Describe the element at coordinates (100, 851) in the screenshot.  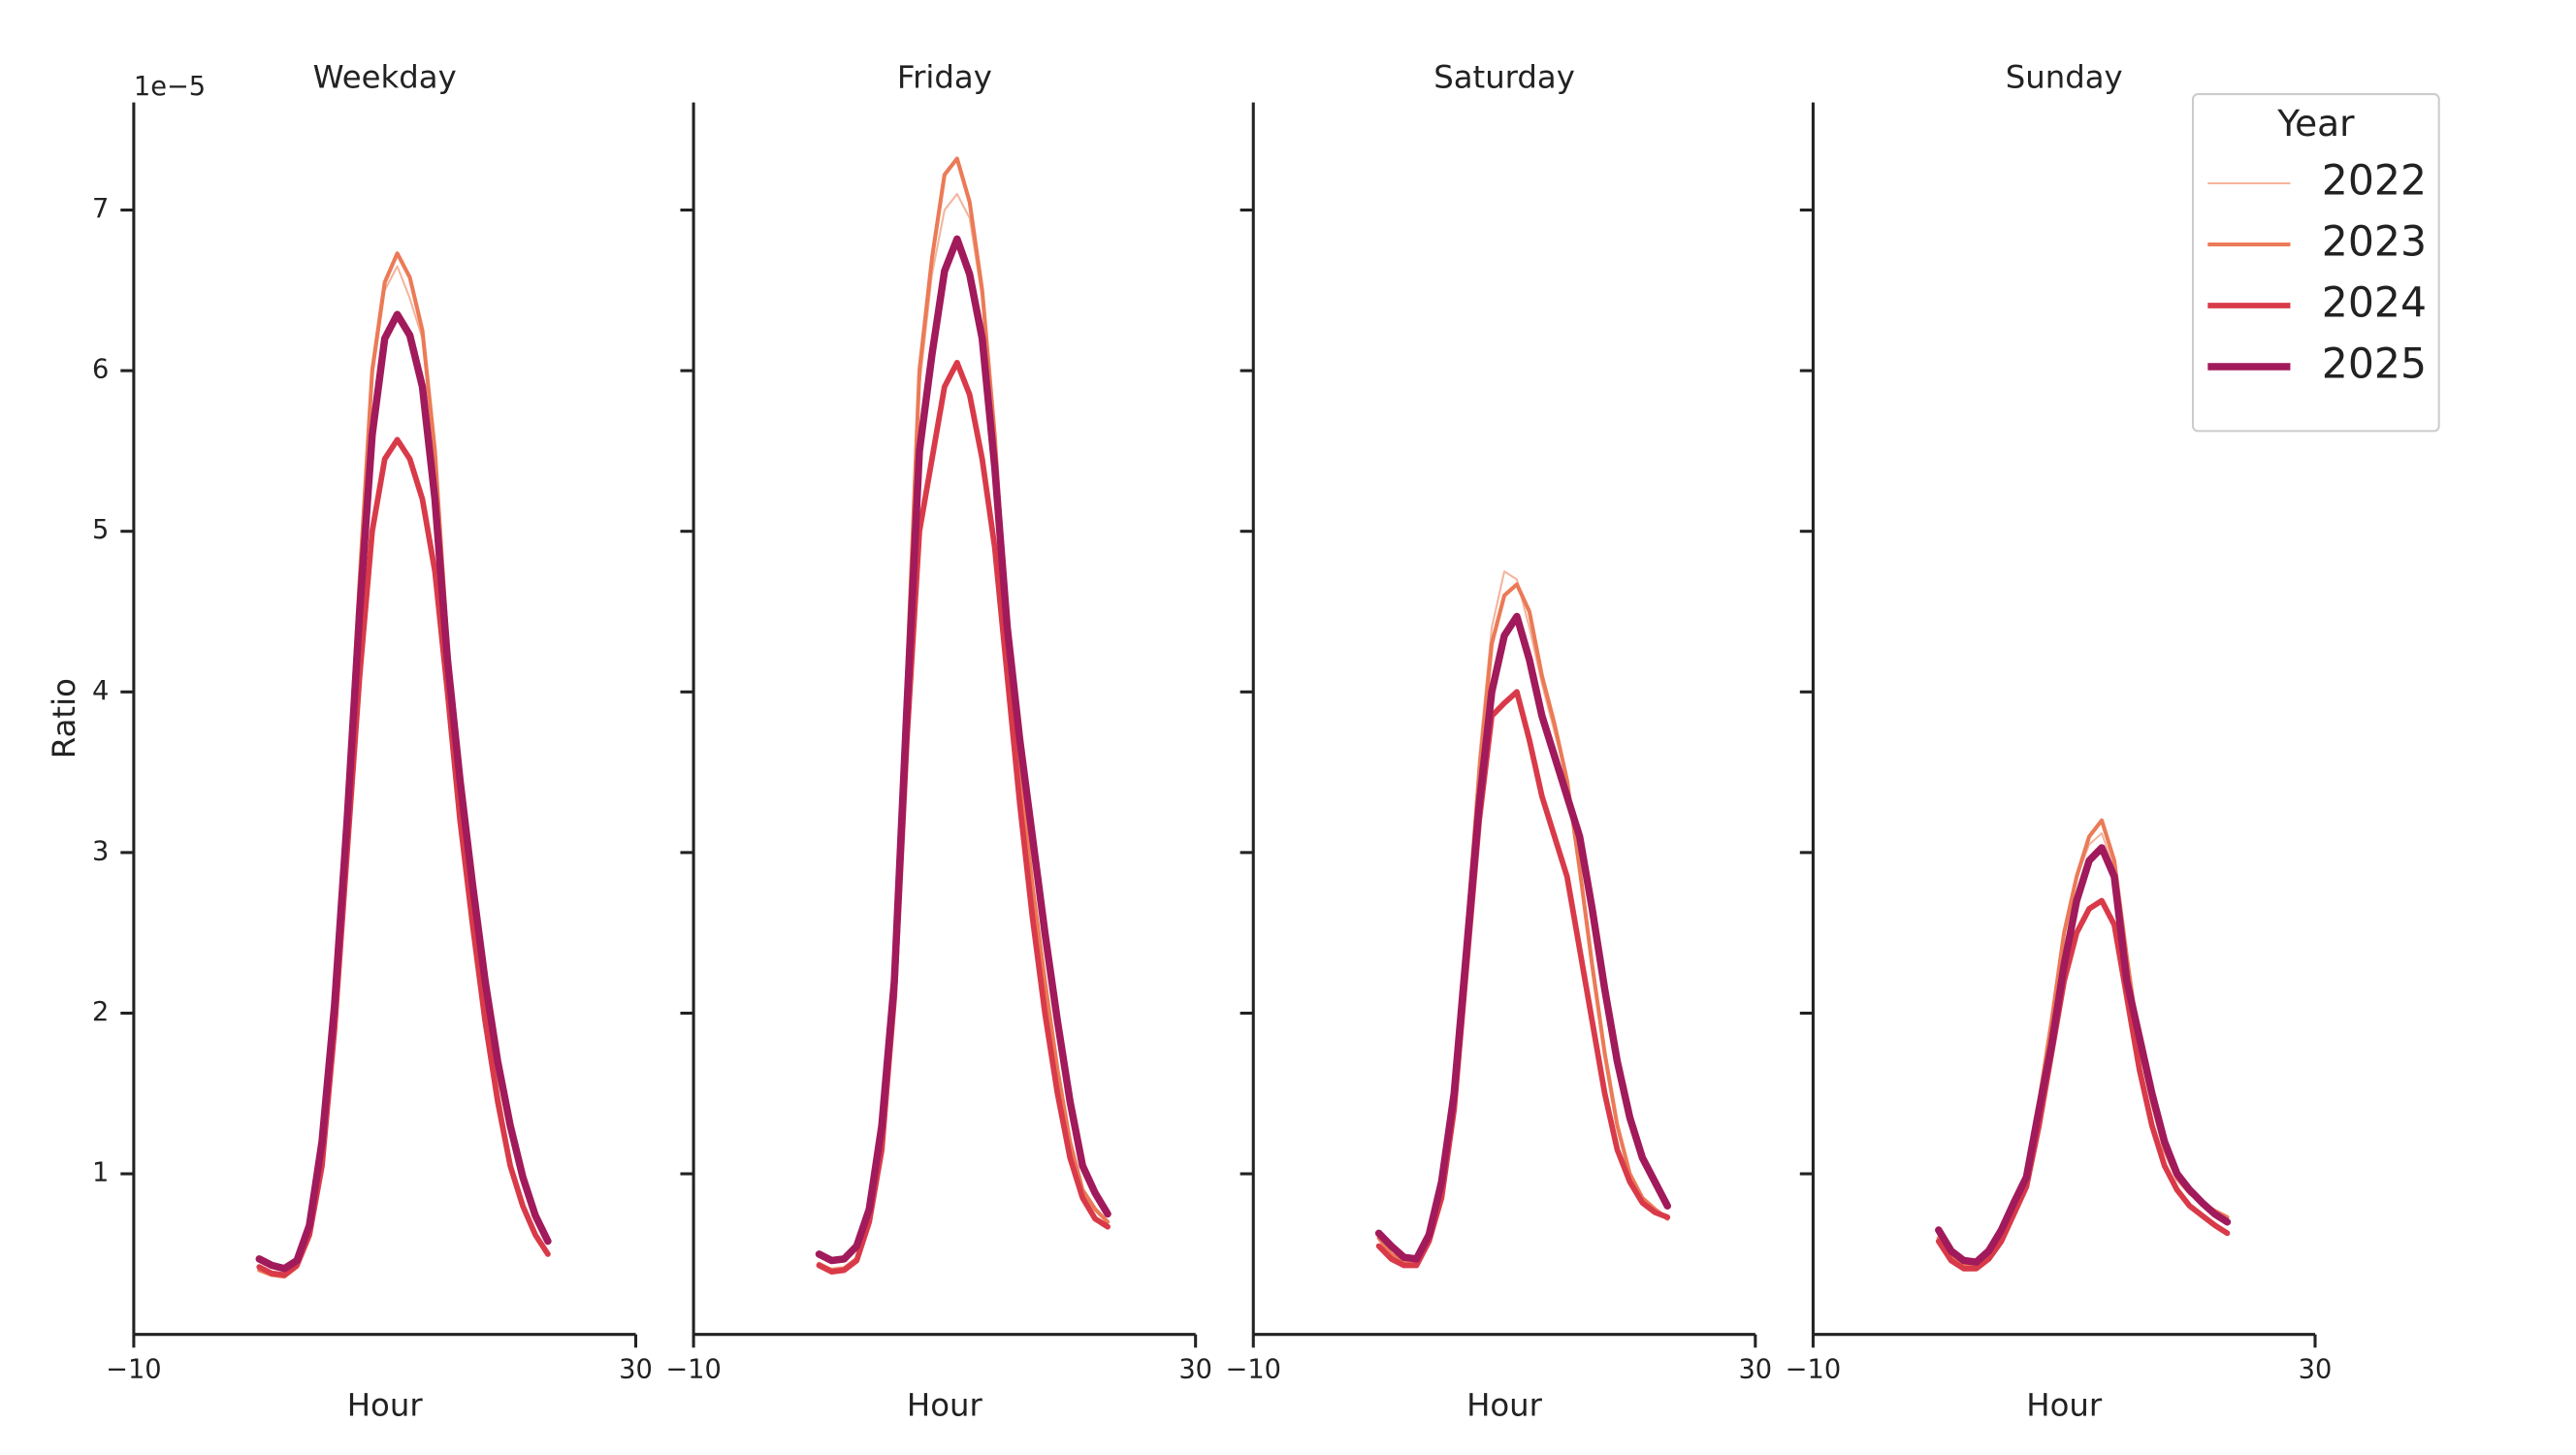
I see `y-tick-label: 3` at that location.